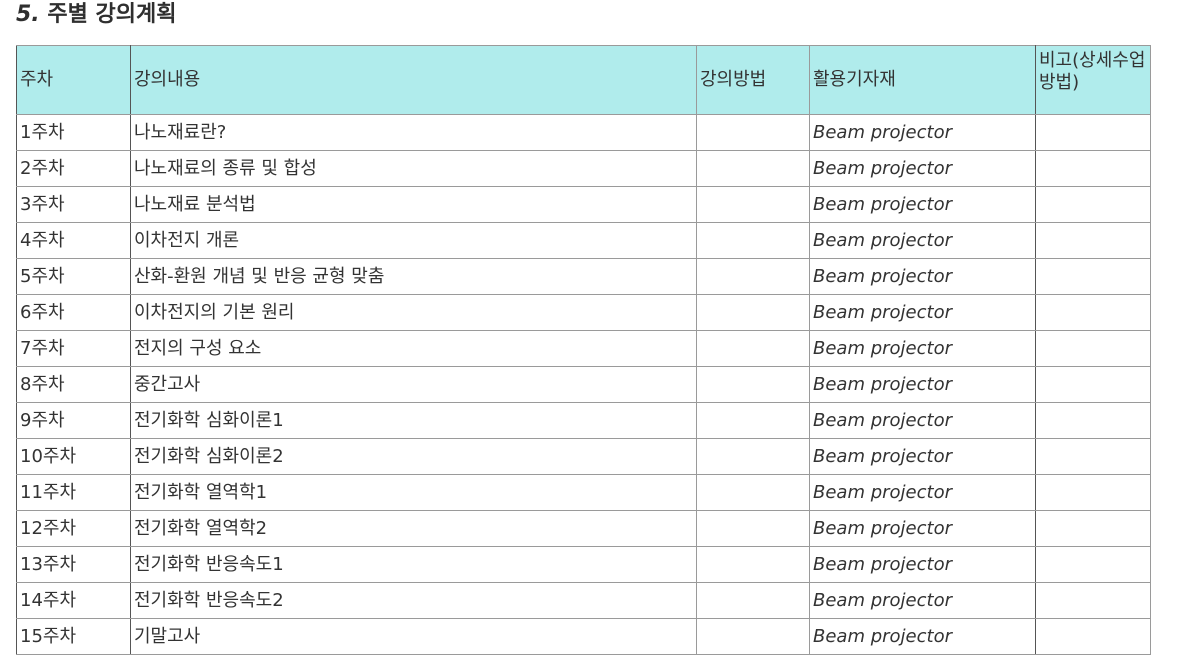 This screenshot has height=669, width=1186. I want to click on section-title: 5. 주별 강의계획, so click(96, 15).